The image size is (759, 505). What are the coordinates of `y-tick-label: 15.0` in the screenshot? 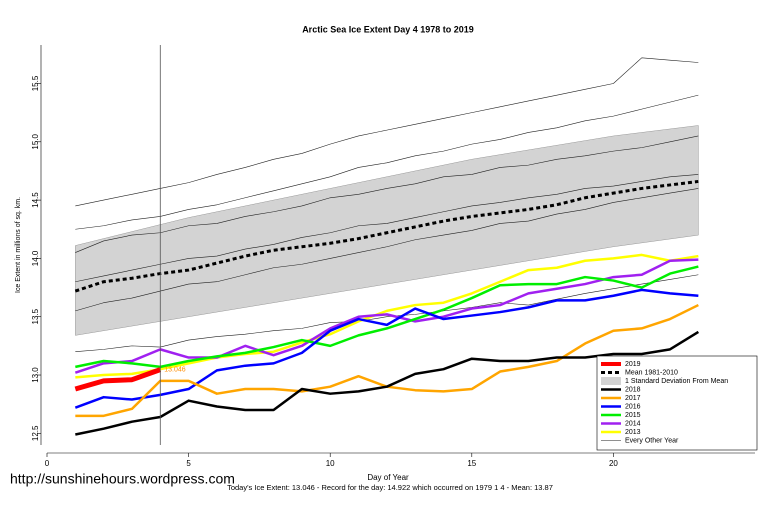 It's located at (35, 141).